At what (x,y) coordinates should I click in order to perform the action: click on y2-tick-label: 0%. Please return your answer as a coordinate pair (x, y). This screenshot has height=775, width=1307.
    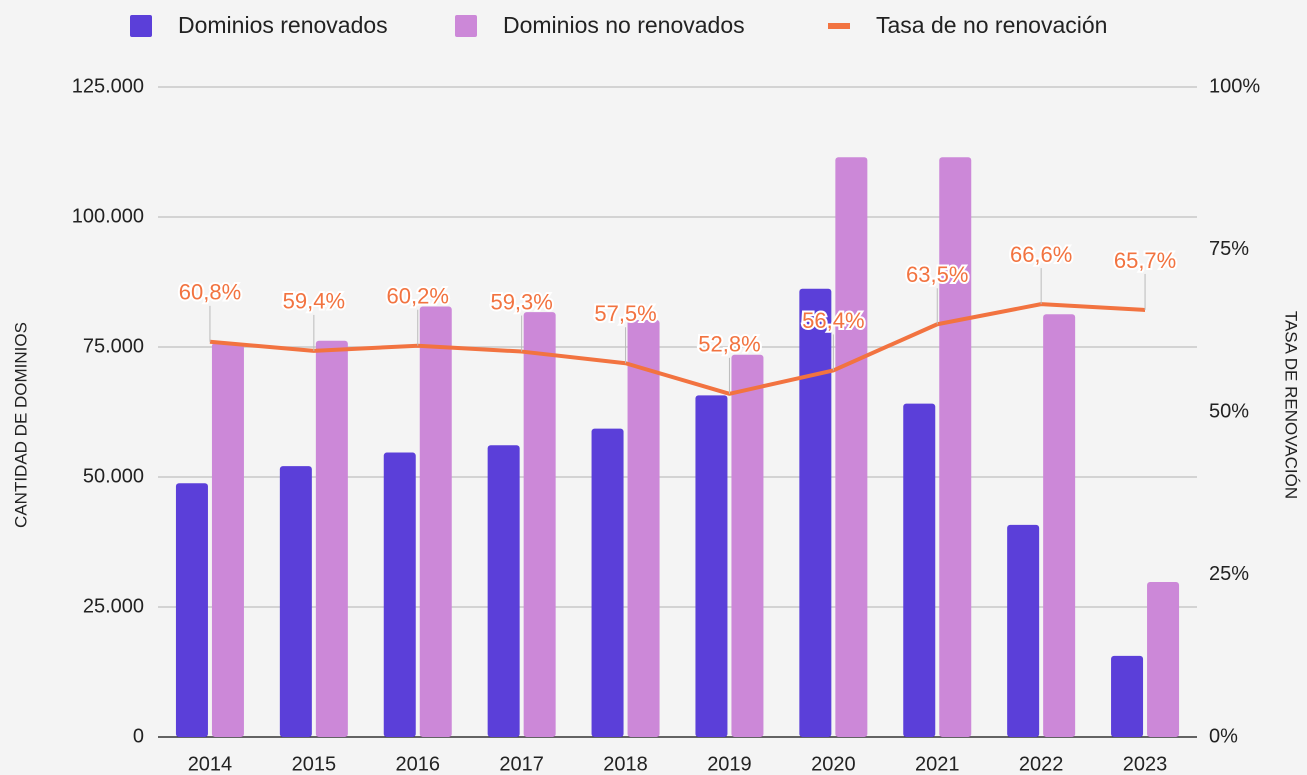
    Looking at the image, I should click on (1223, 736).